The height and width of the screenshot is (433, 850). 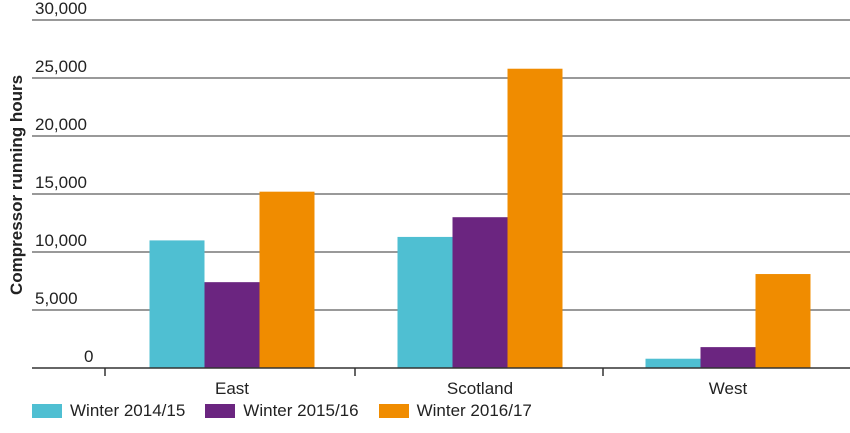 What do you see at coordinates (61, 66) in the screenshot?
I see `y-tick-label: 25,000` at bounding box center [61, 66].